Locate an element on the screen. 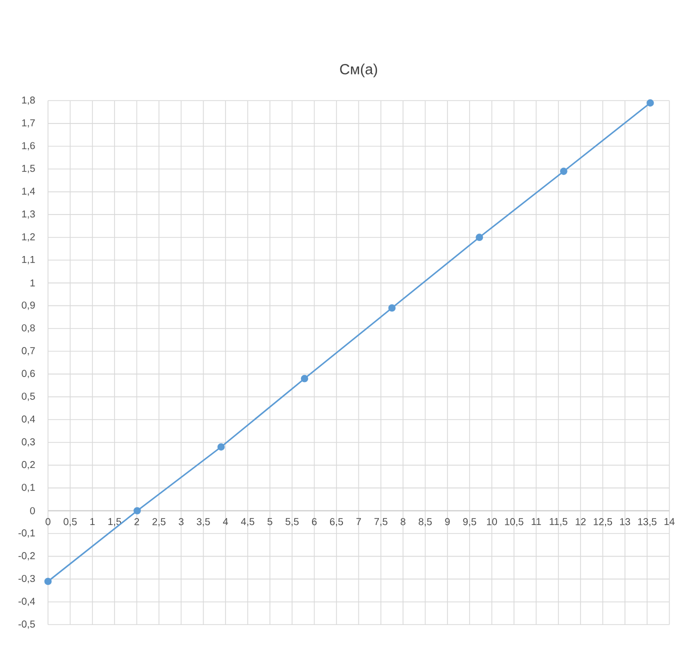 Image resolution: width=682 pixels, height=646 pixels. y-tick-label: 0,8 is located at coordinates (28, 328).